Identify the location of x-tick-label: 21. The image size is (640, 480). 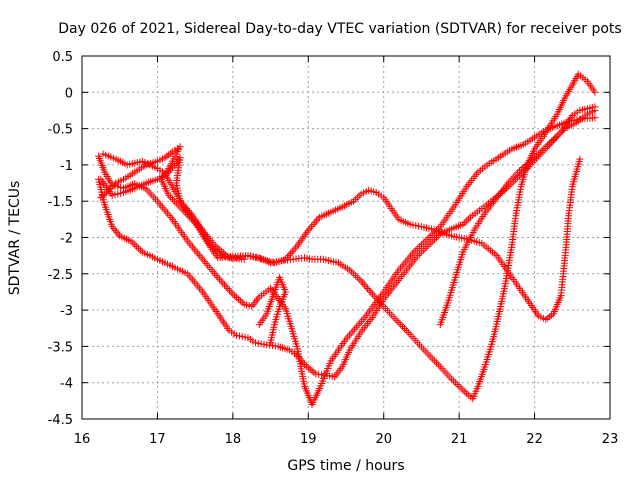
(459, 439).